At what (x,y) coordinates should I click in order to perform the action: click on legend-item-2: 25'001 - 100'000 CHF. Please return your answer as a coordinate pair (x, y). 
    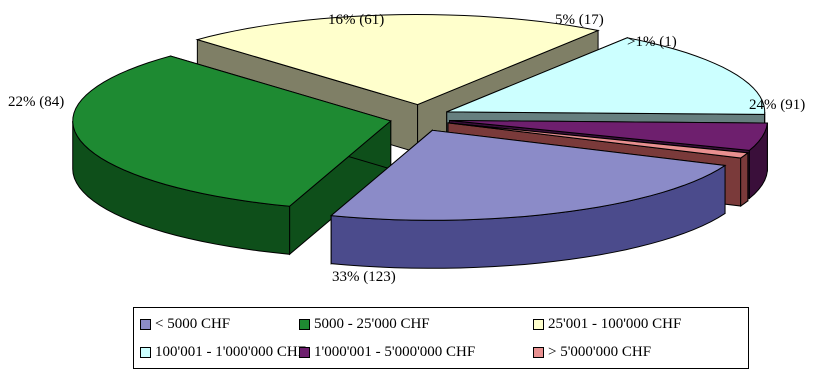
    Looking at the image, I should click on (607, 324).